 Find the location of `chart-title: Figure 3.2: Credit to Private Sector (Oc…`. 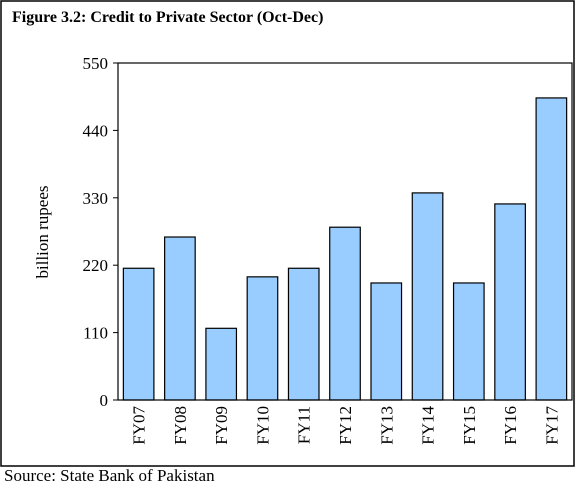

chart-title: Figure 3.2: Credit to Private Sector (Oc… is located at coordinates (167, 17).